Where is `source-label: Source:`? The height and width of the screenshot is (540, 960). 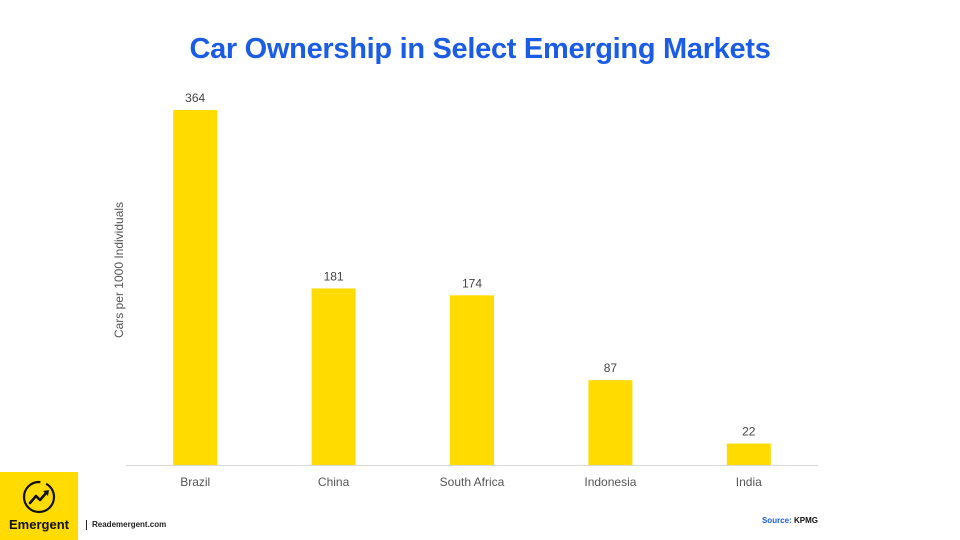
source-label: Source: is located at coordinates (776, 520).